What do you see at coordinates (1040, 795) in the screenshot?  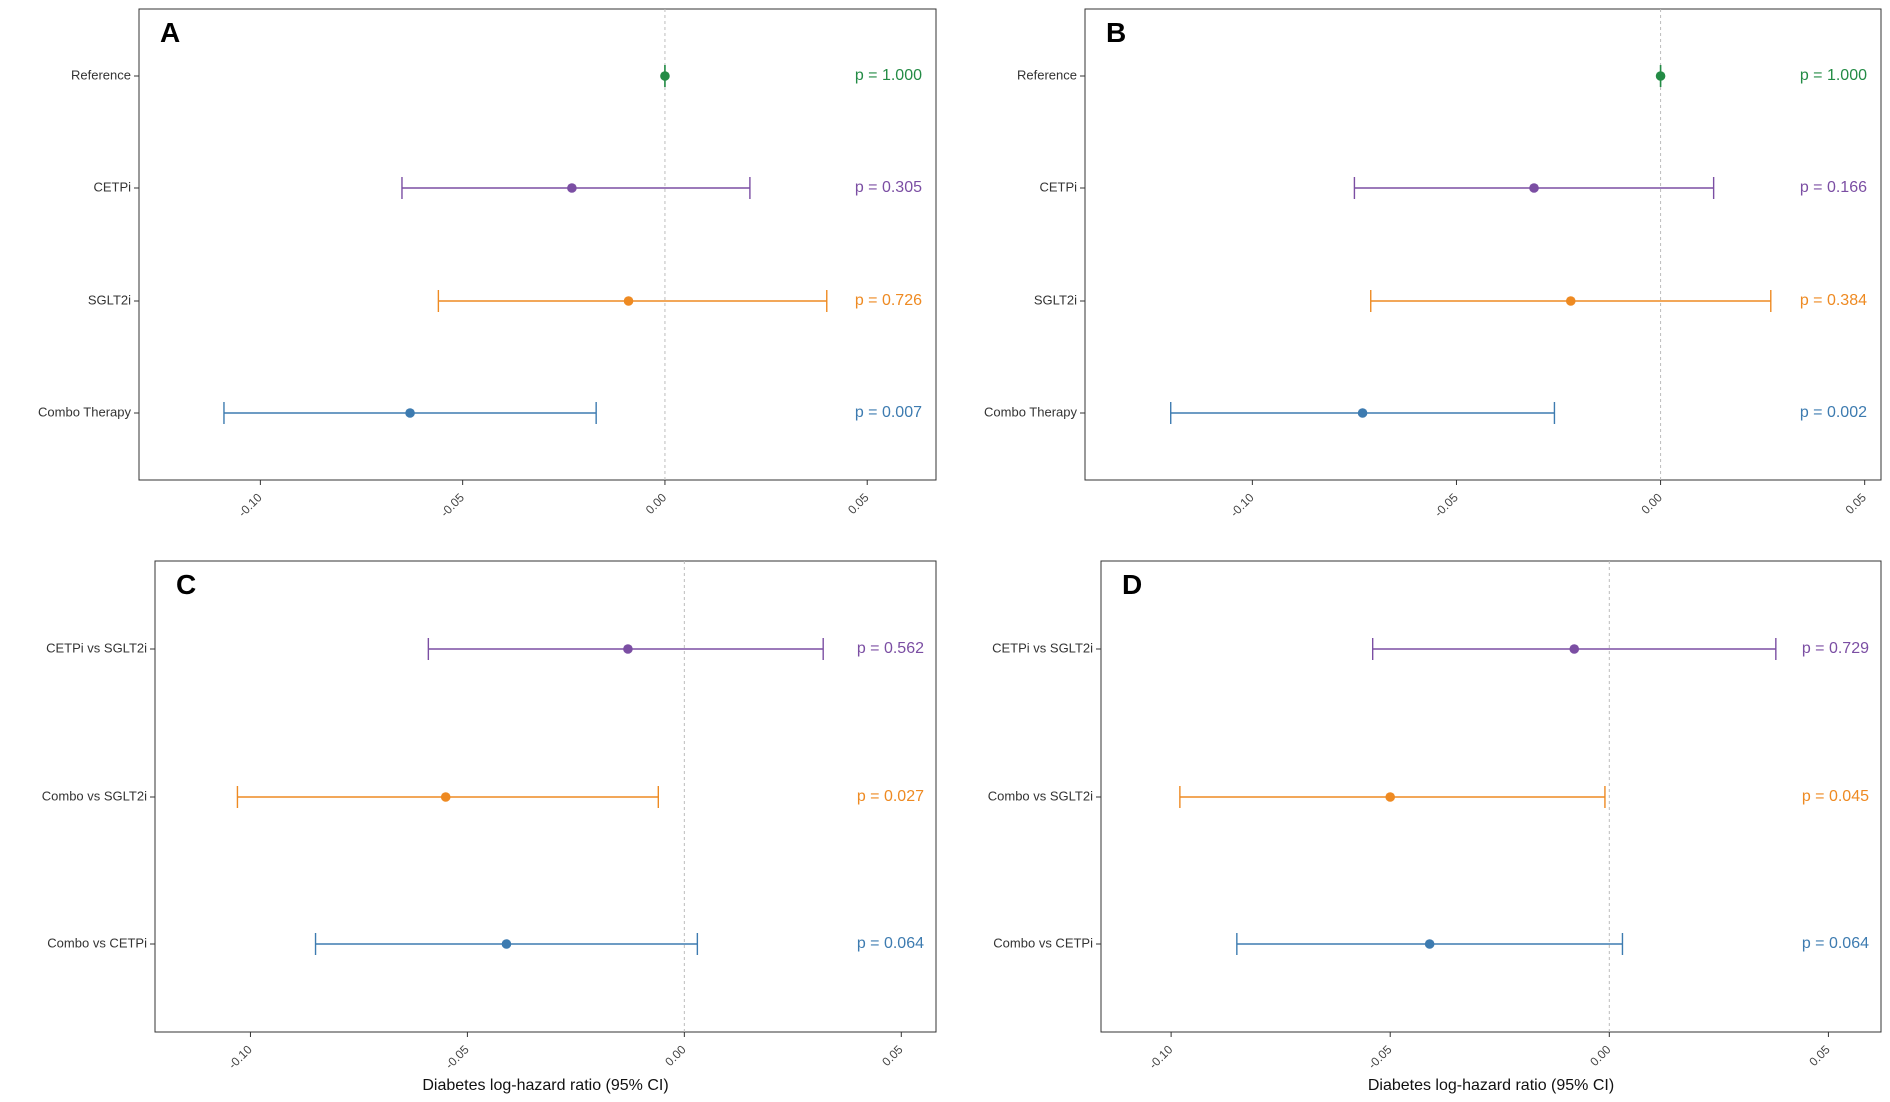 I see `panel-d-row-label: Combo vs SGLT2i` at bounding box center [1040, 795].